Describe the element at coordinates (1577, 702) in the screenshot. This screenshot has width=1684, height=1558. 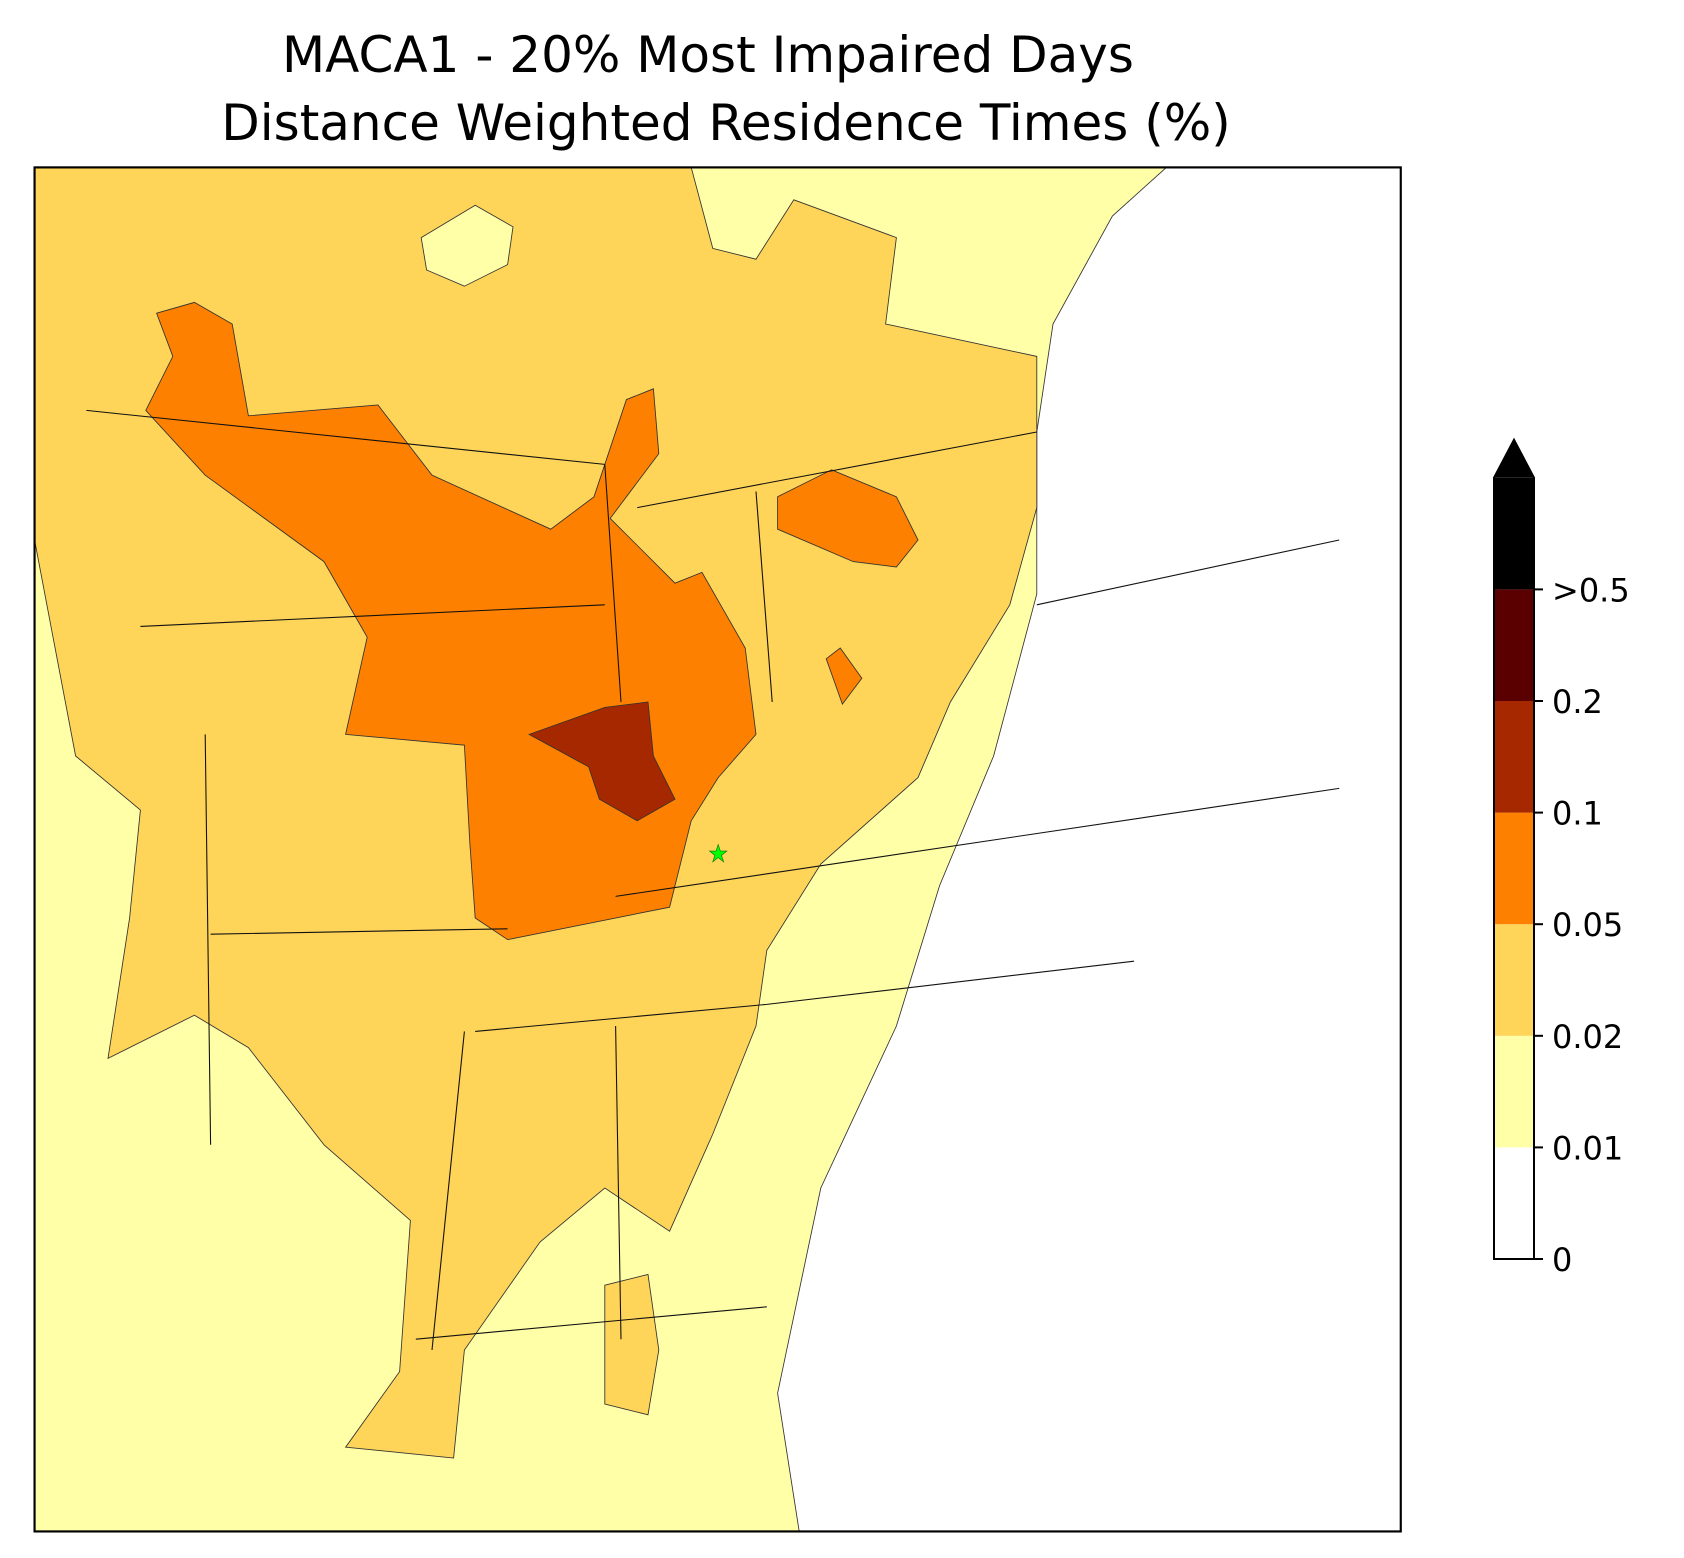
I see `colorbar-tick-label: 0.2` at that location.